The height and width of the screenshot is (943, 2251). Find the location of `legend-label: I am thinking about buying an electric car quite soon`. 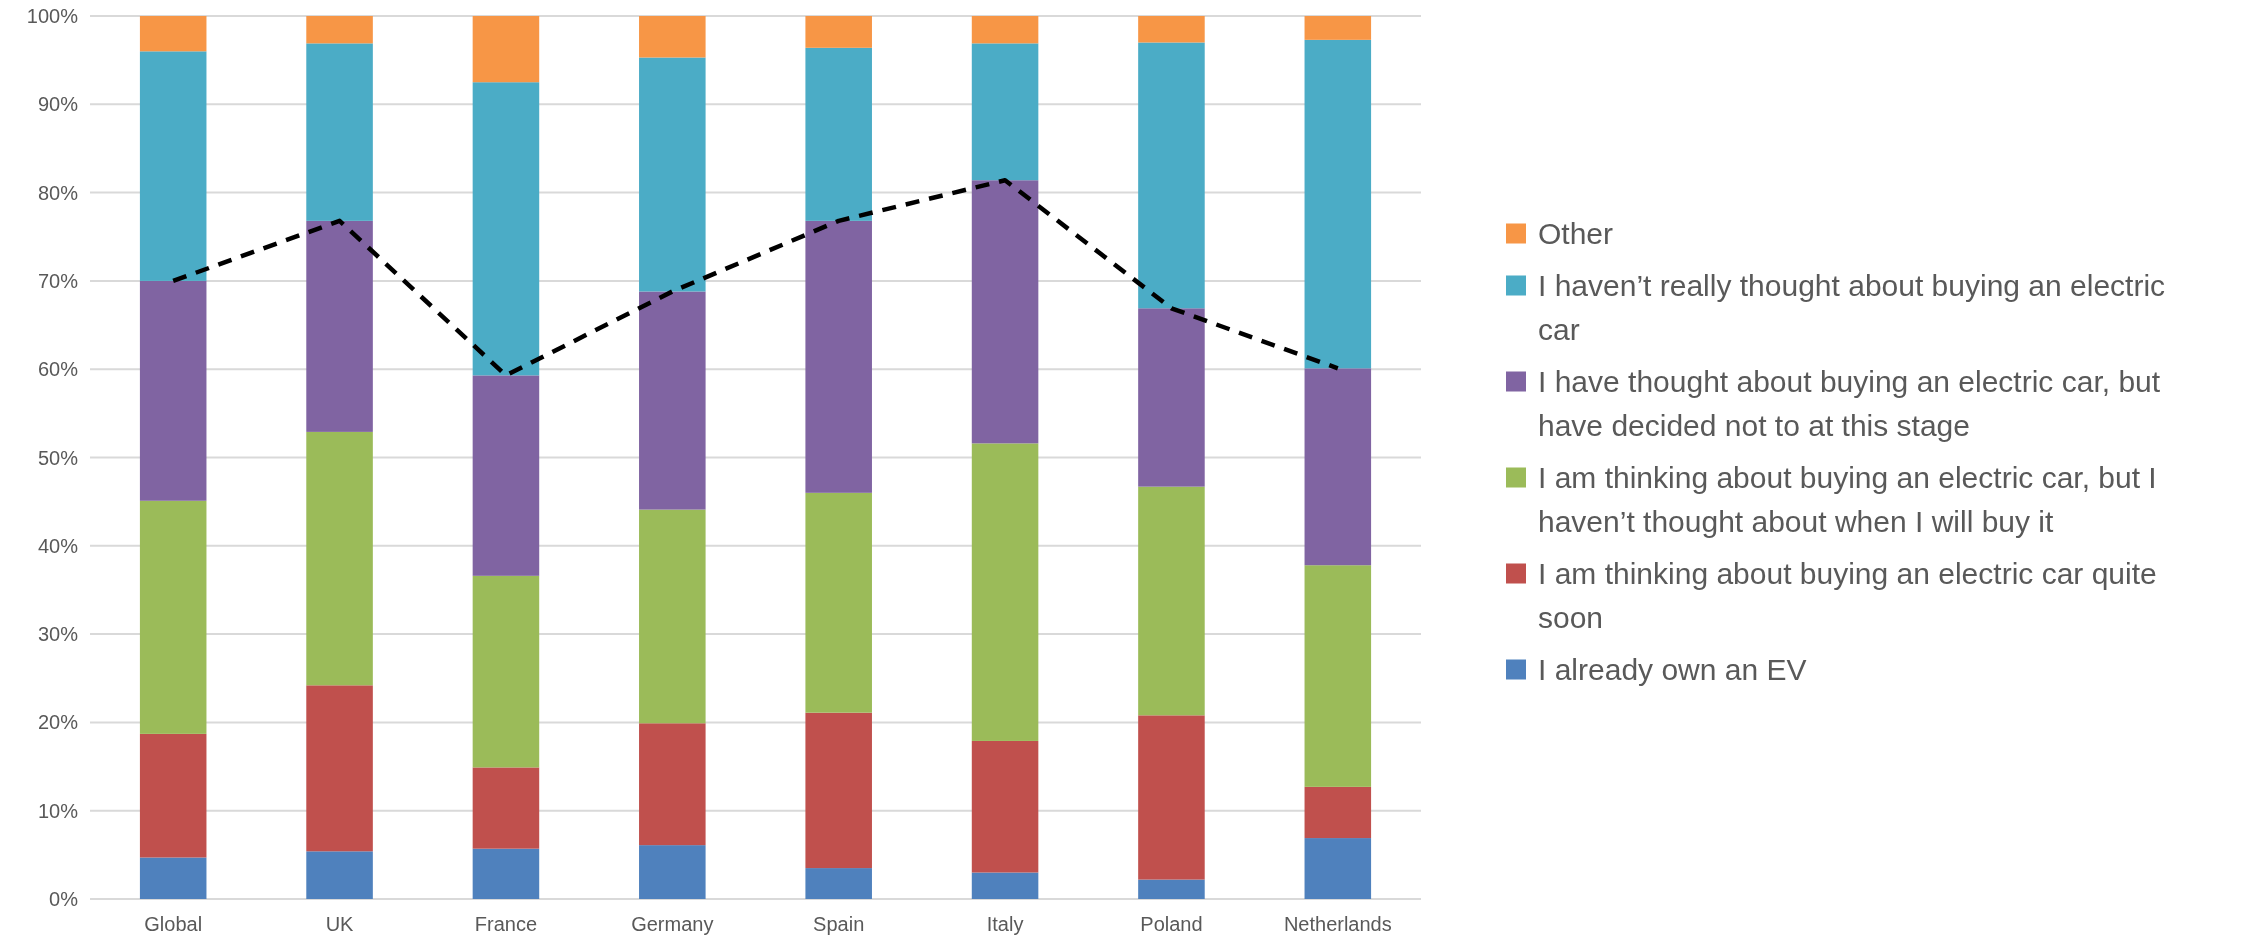

legend-label: I am thinking about buying an electric car quite soon is located at coordinates (1847, 595).